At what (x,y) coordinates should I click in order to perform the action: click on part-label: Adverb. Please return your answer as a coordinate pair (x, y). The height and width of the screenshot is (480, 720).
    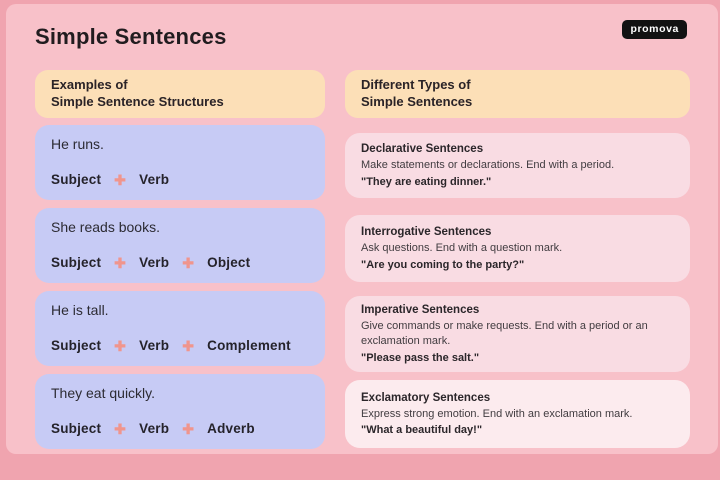
    Looking at the image, I should click on (231, 428).